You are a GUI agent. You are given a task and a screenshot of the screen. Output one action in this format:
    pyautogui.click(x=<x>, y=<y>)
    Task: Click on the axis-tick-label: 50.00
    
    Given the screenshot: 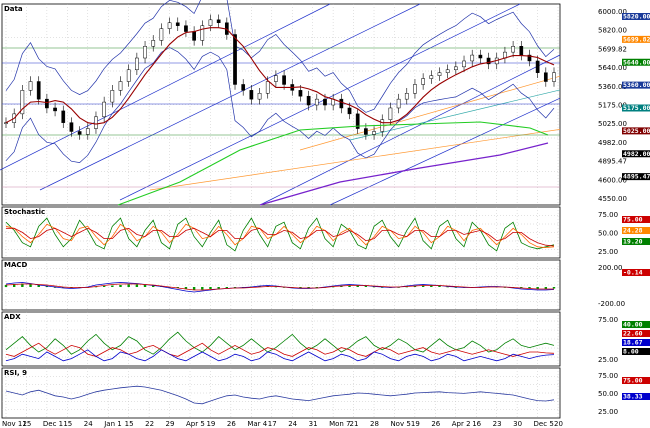 What is the action you would take?
    pyautogui.click(x=608, y=234)
    